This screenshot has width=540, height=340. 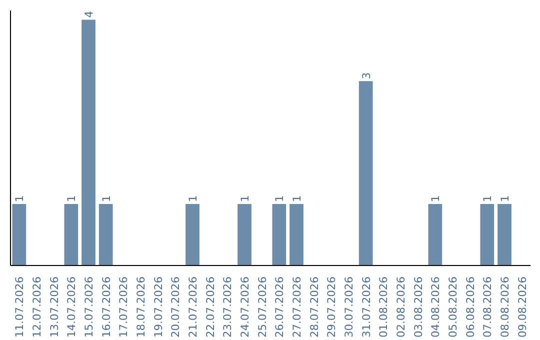 What do you see at coordinates (522, 307) in the screenshot?
I see `x-tick-label: 09.08.2026` at bounding box center [522, 307].